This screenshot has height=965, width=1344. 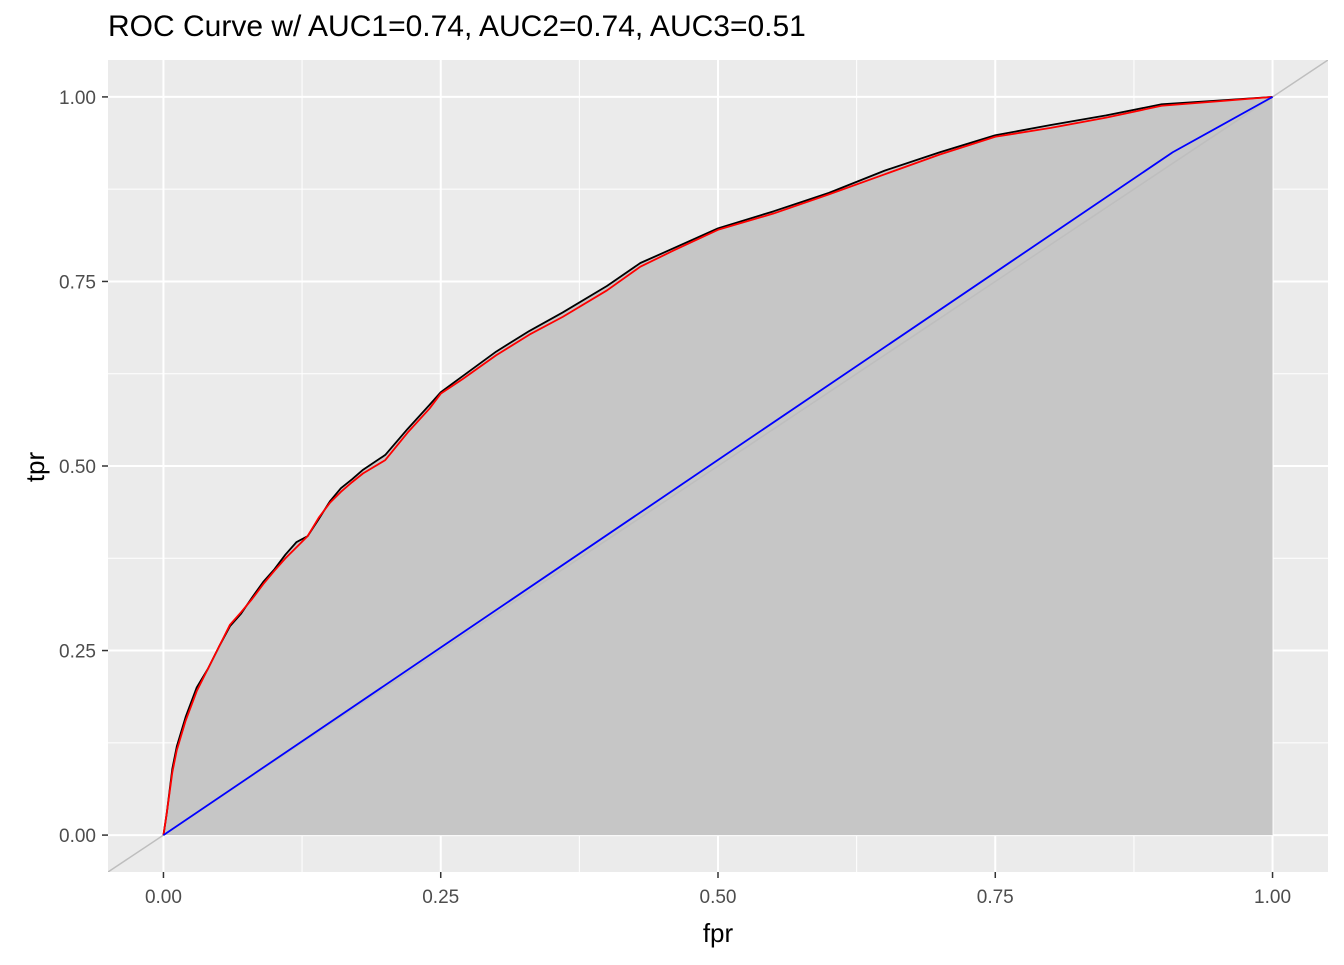 I want to click on y-tick-label: 0.00, so click(x=77, y=836).